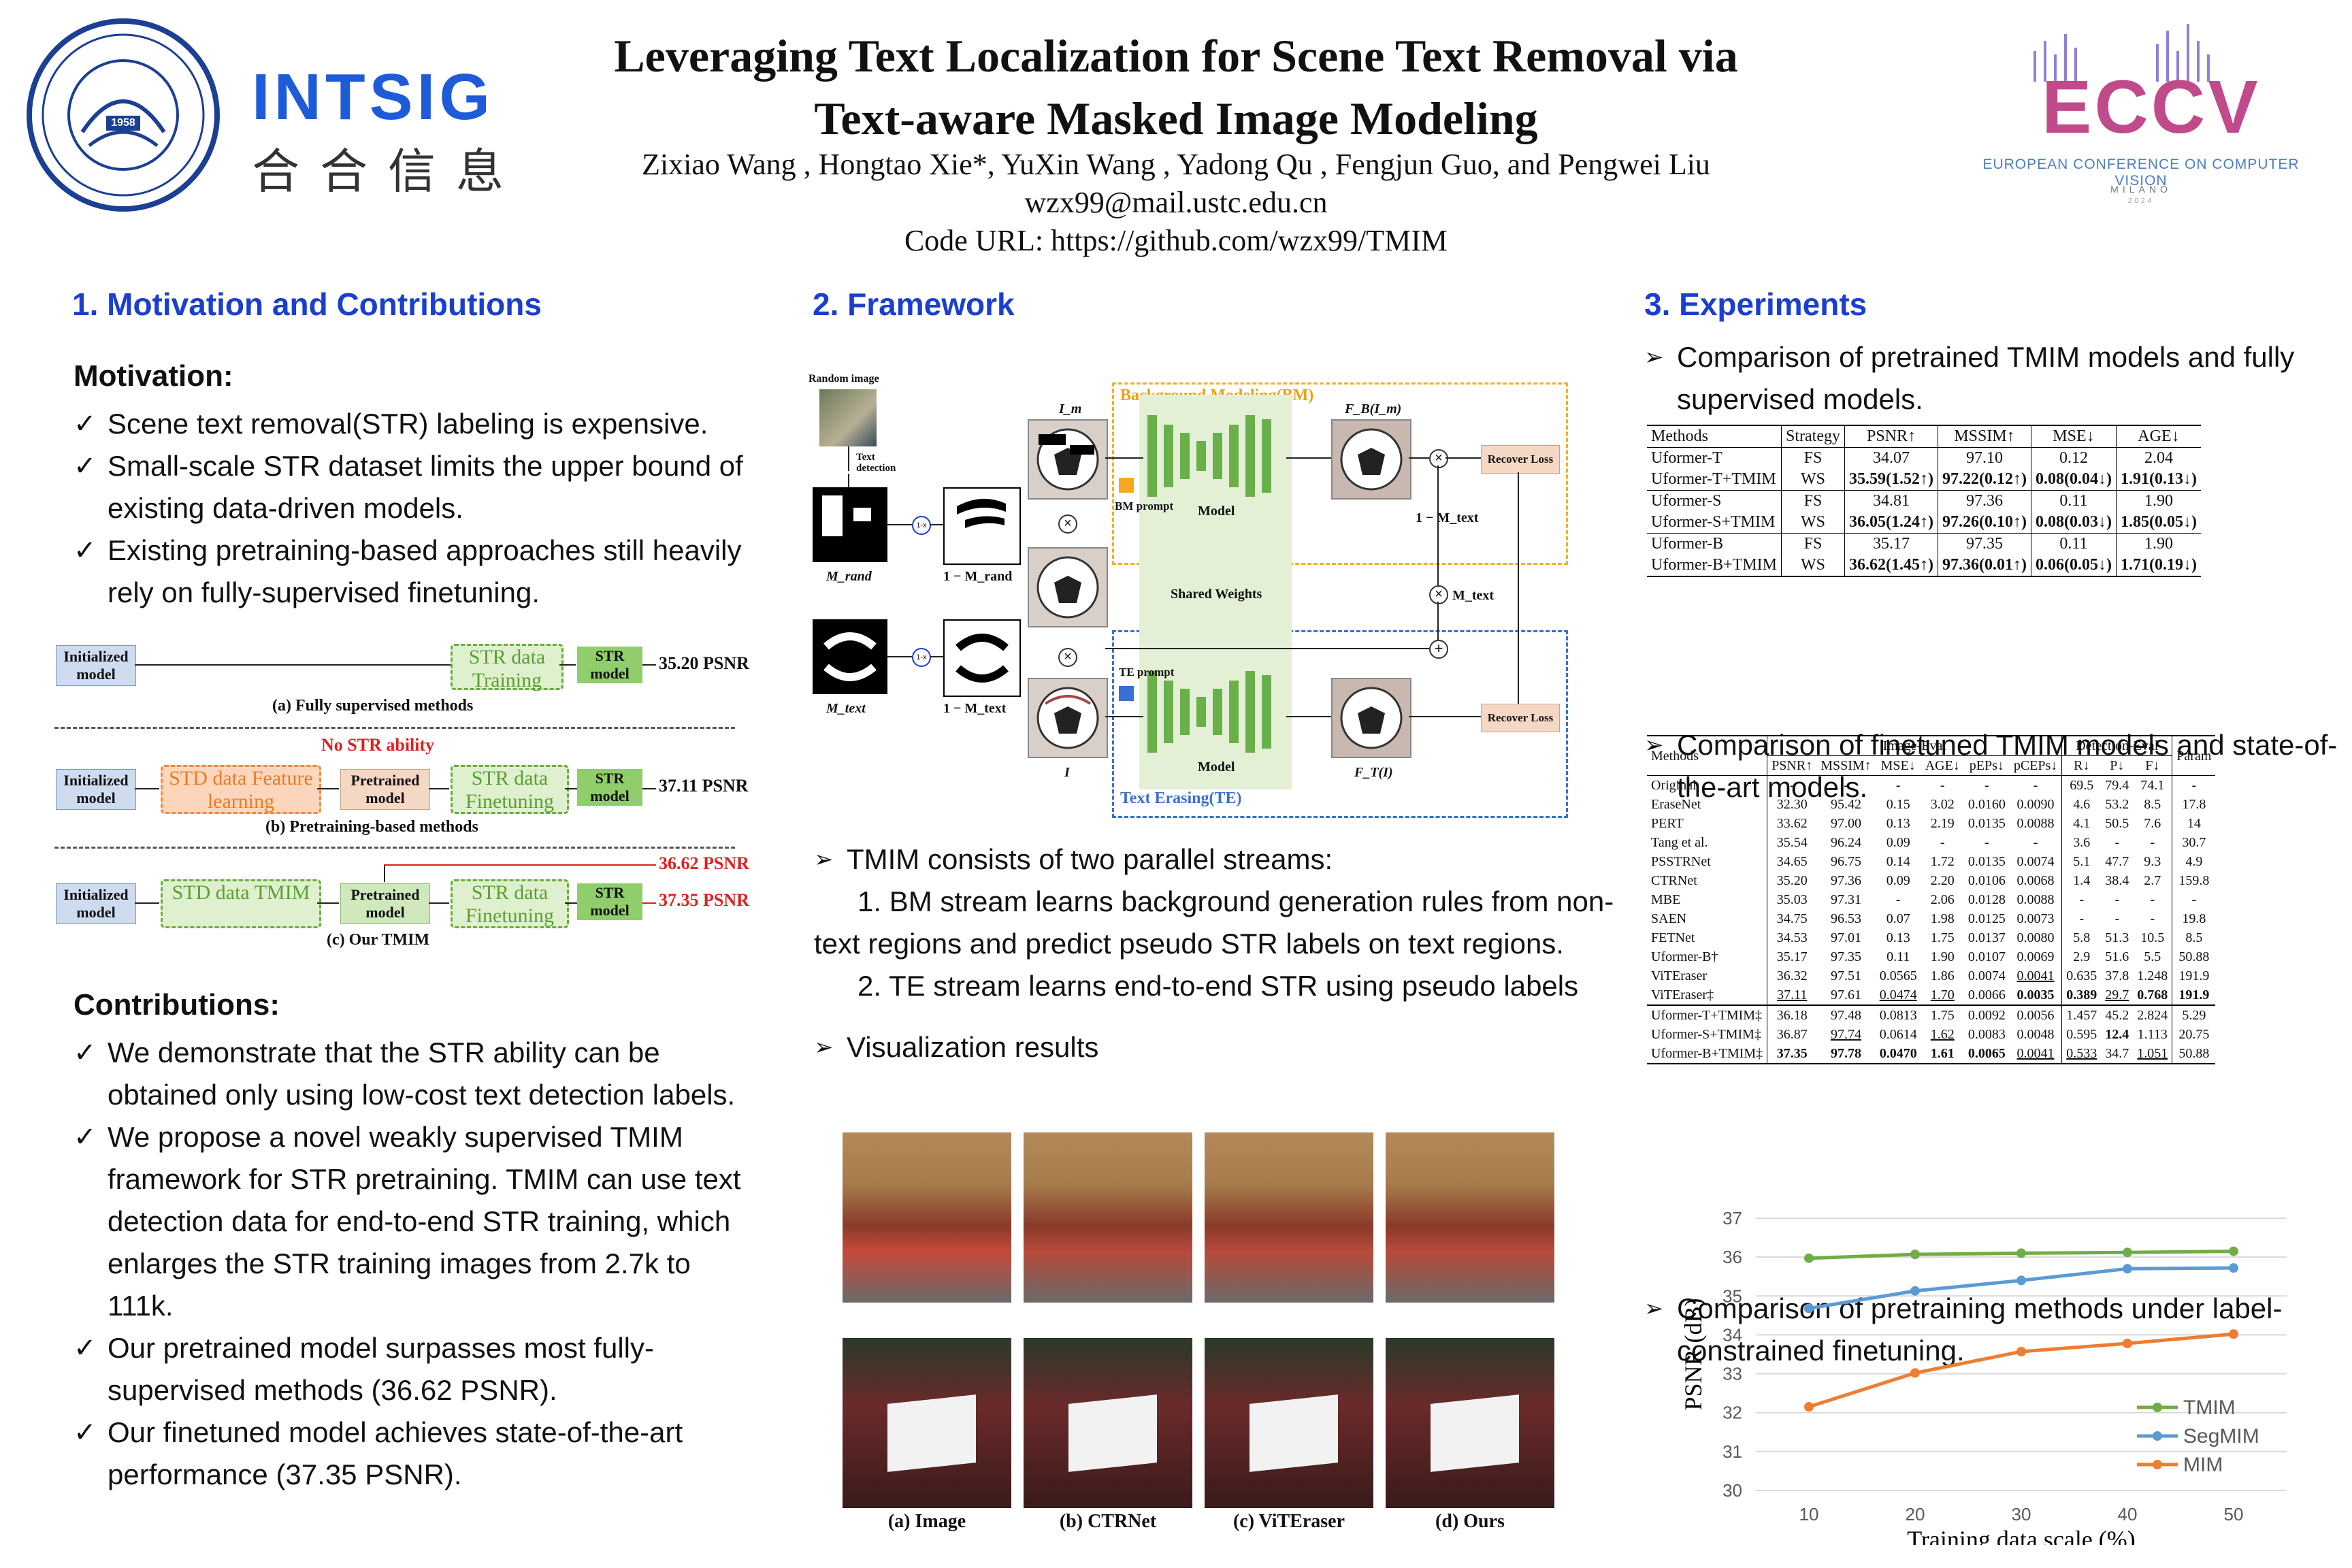  I want to click on table-cell: 5.8, so click(2082, 938).